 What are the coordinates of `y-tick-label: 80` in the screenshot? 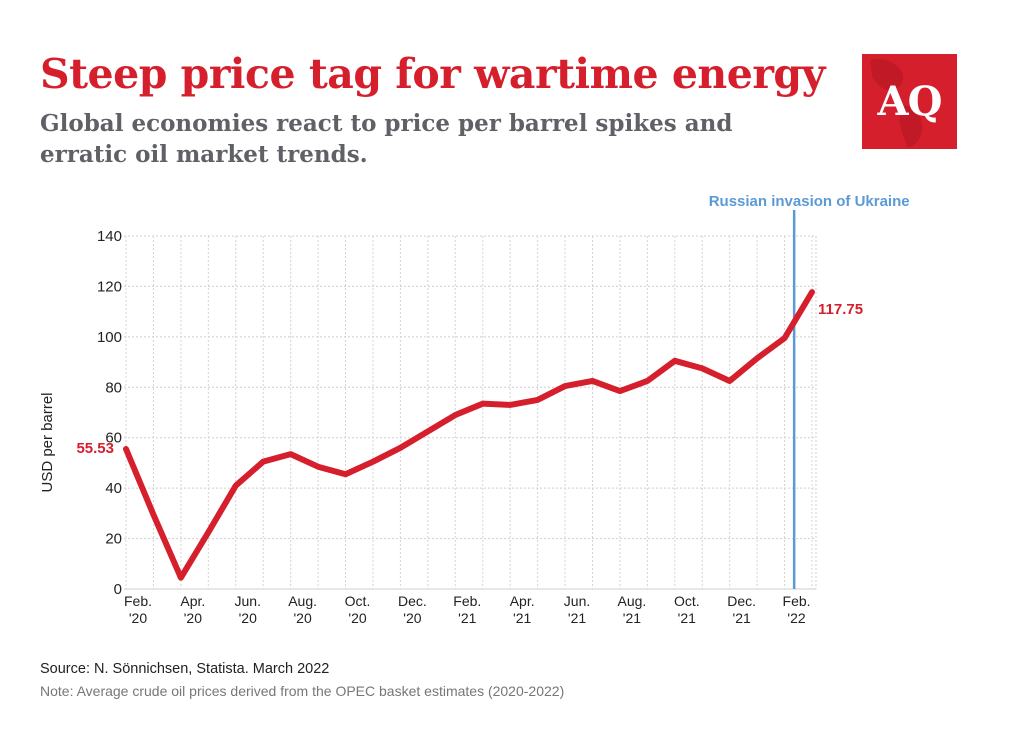 It's located at (113, 387).